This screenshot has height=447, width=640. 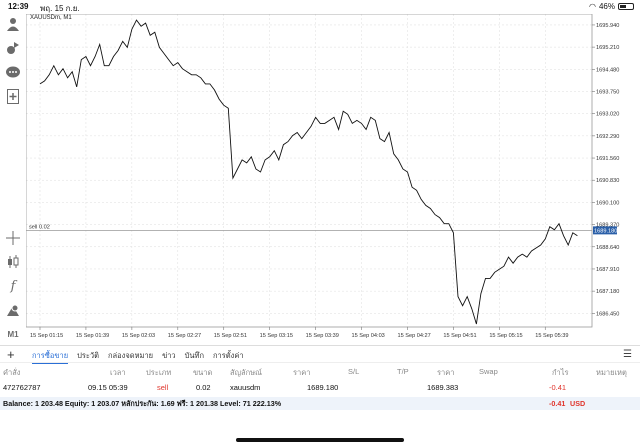 I want to click on objects-icon, so click(x=13, y=310).